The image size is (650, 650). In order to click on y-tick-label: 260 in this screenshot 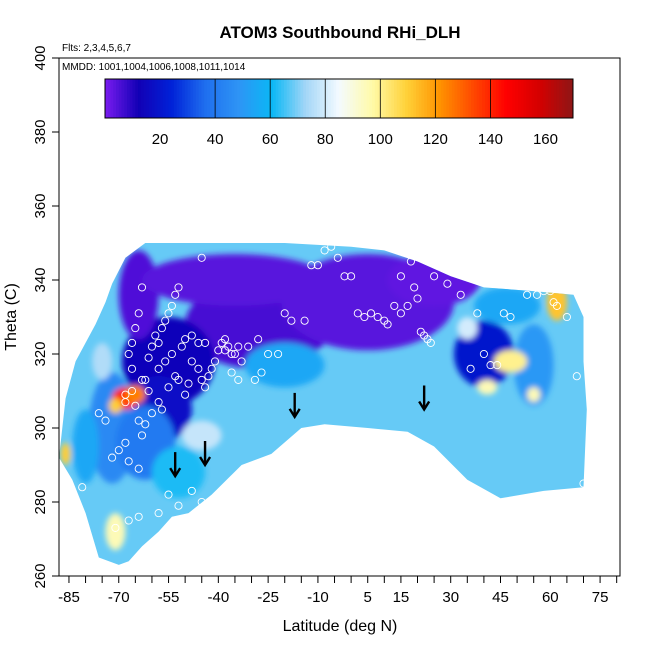, I will do `click(40, 575)`.